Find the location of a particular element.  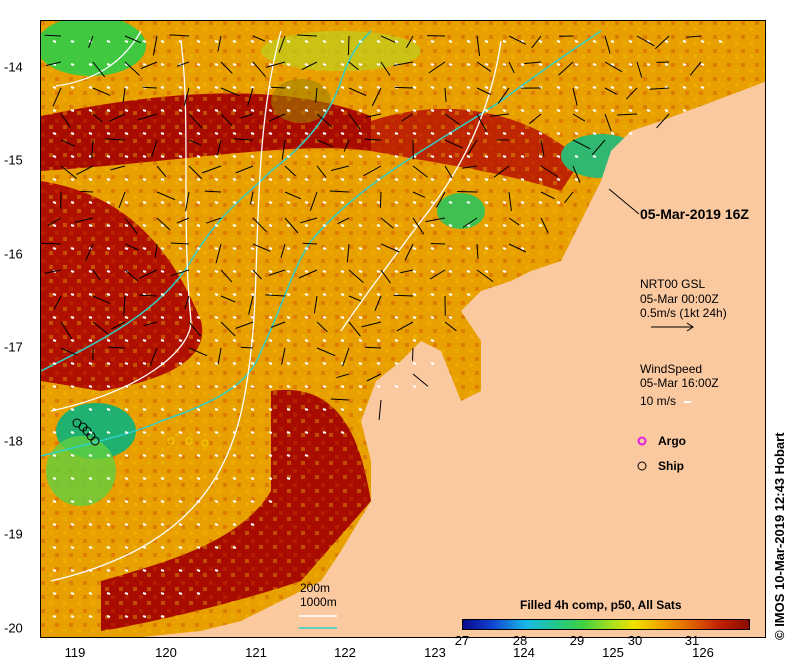

lat-tick: -19 is located at coordinates (13, 534).